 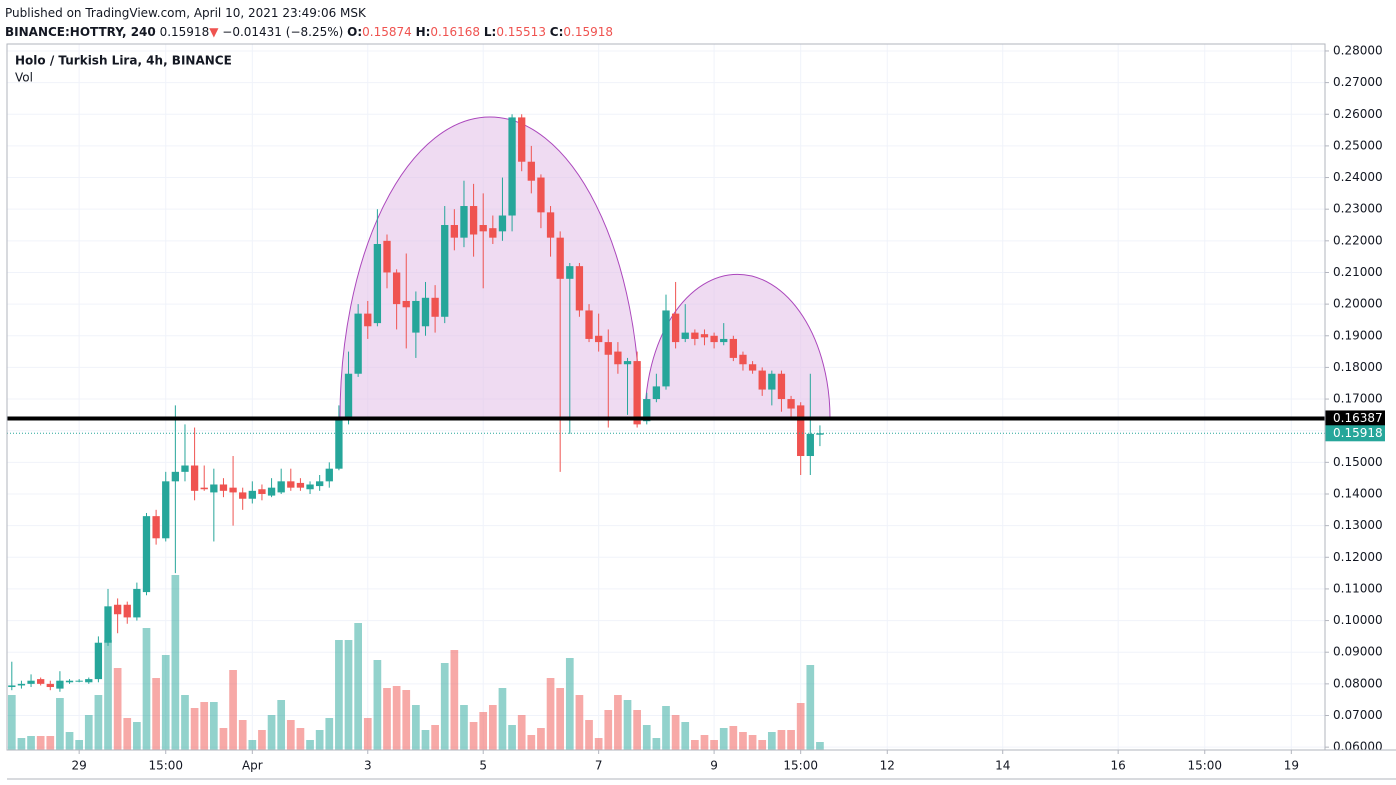 What do you see at coordinates (283, 32) in the screenshot?
I see `change: −0.01431 (−8.25%)` at bounding box center [283, 32].